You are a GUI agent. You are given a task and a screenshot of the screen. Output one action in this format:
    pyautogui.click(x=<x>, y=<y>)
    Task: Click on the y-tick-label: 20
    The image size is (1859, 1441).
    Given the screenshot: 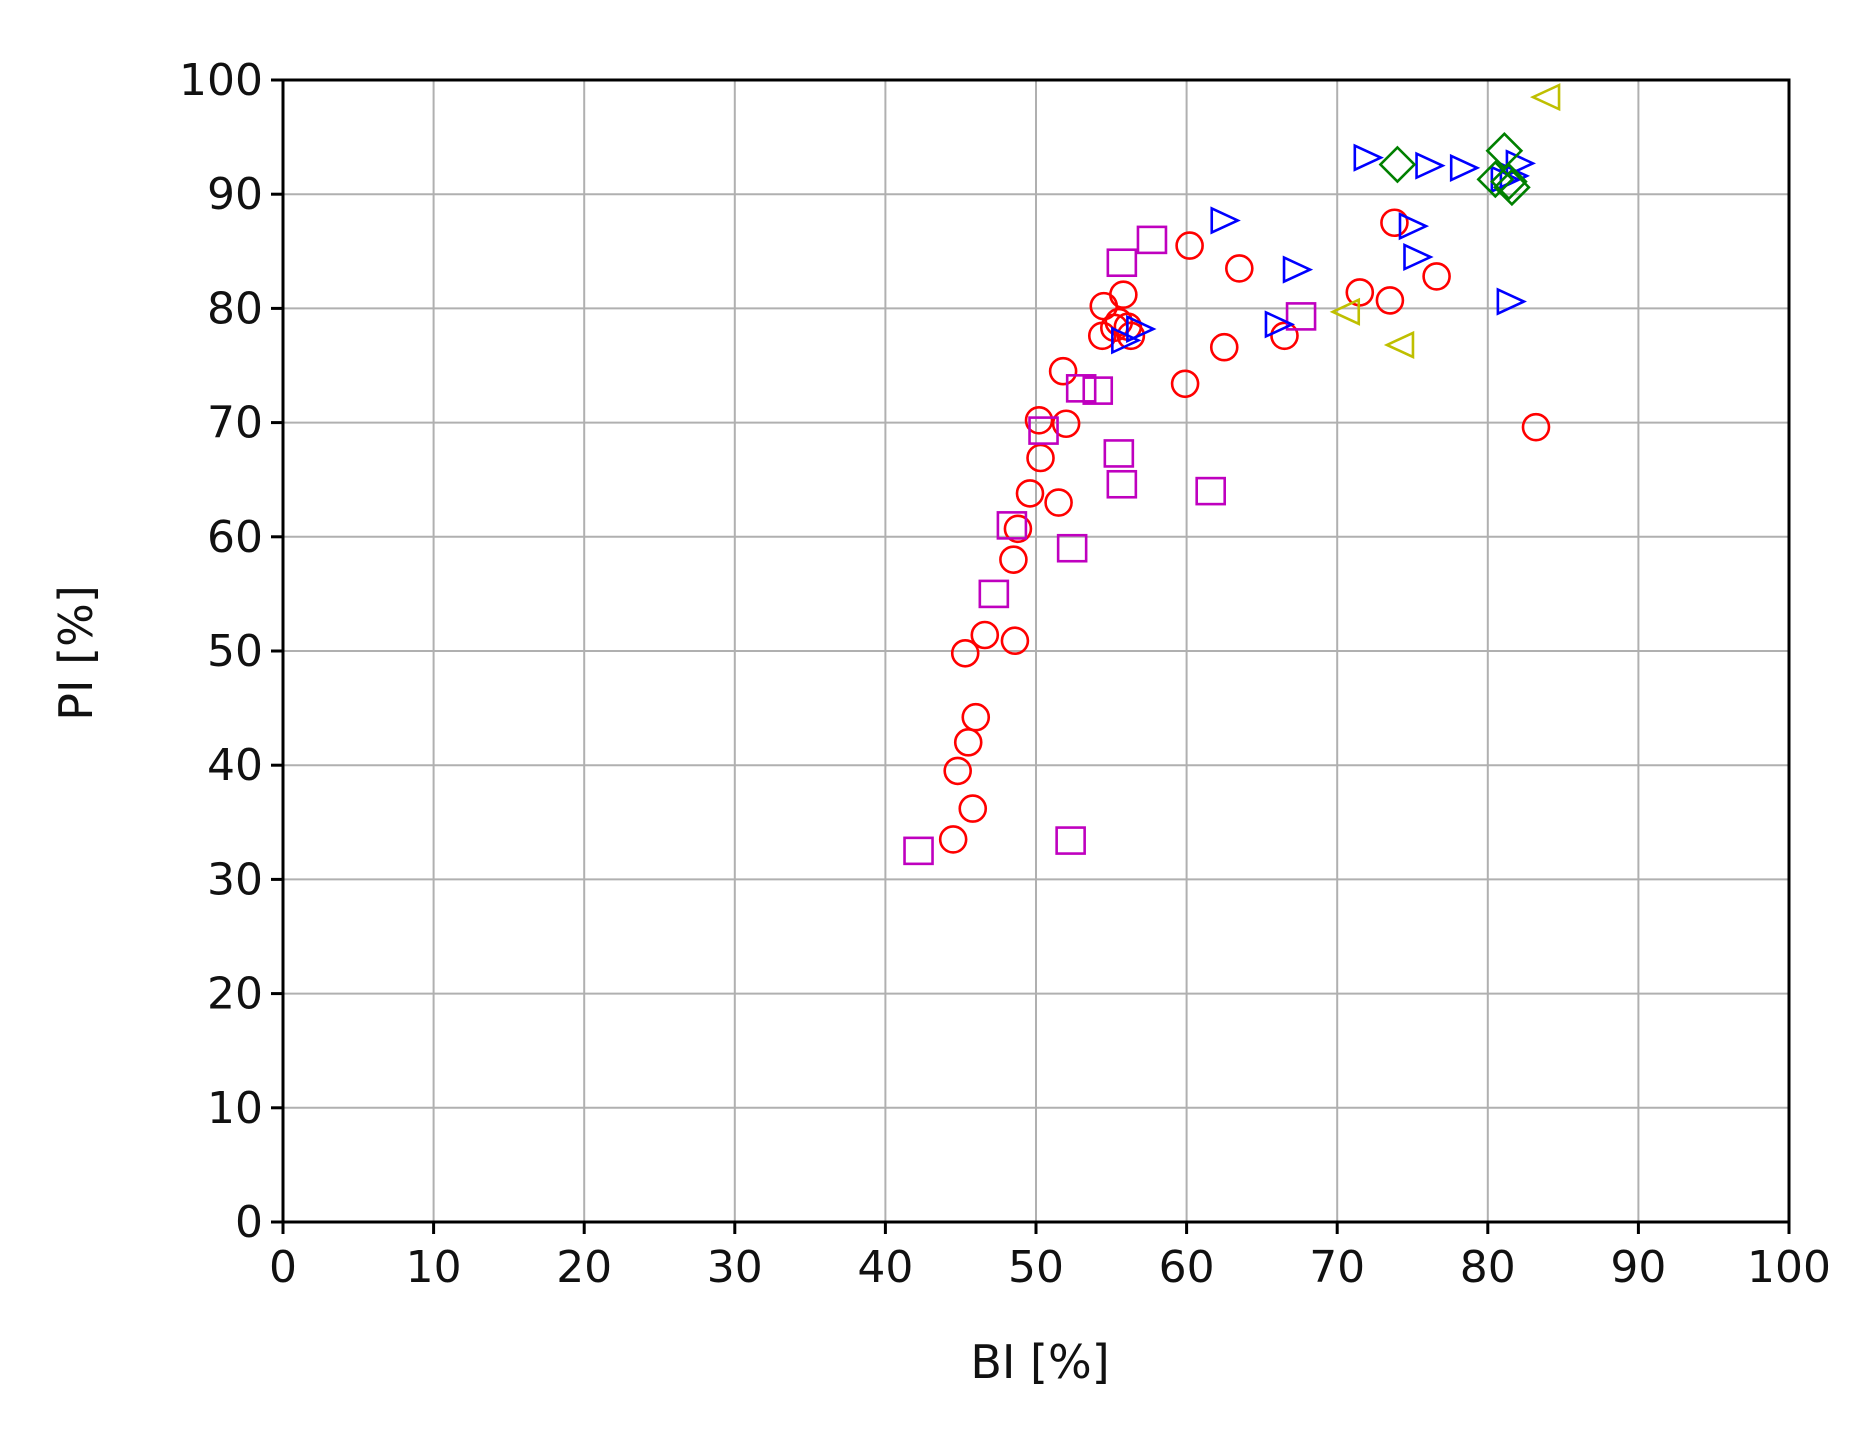 What is the action you would take?
    pyautogui.click(x=235, y=994)
    